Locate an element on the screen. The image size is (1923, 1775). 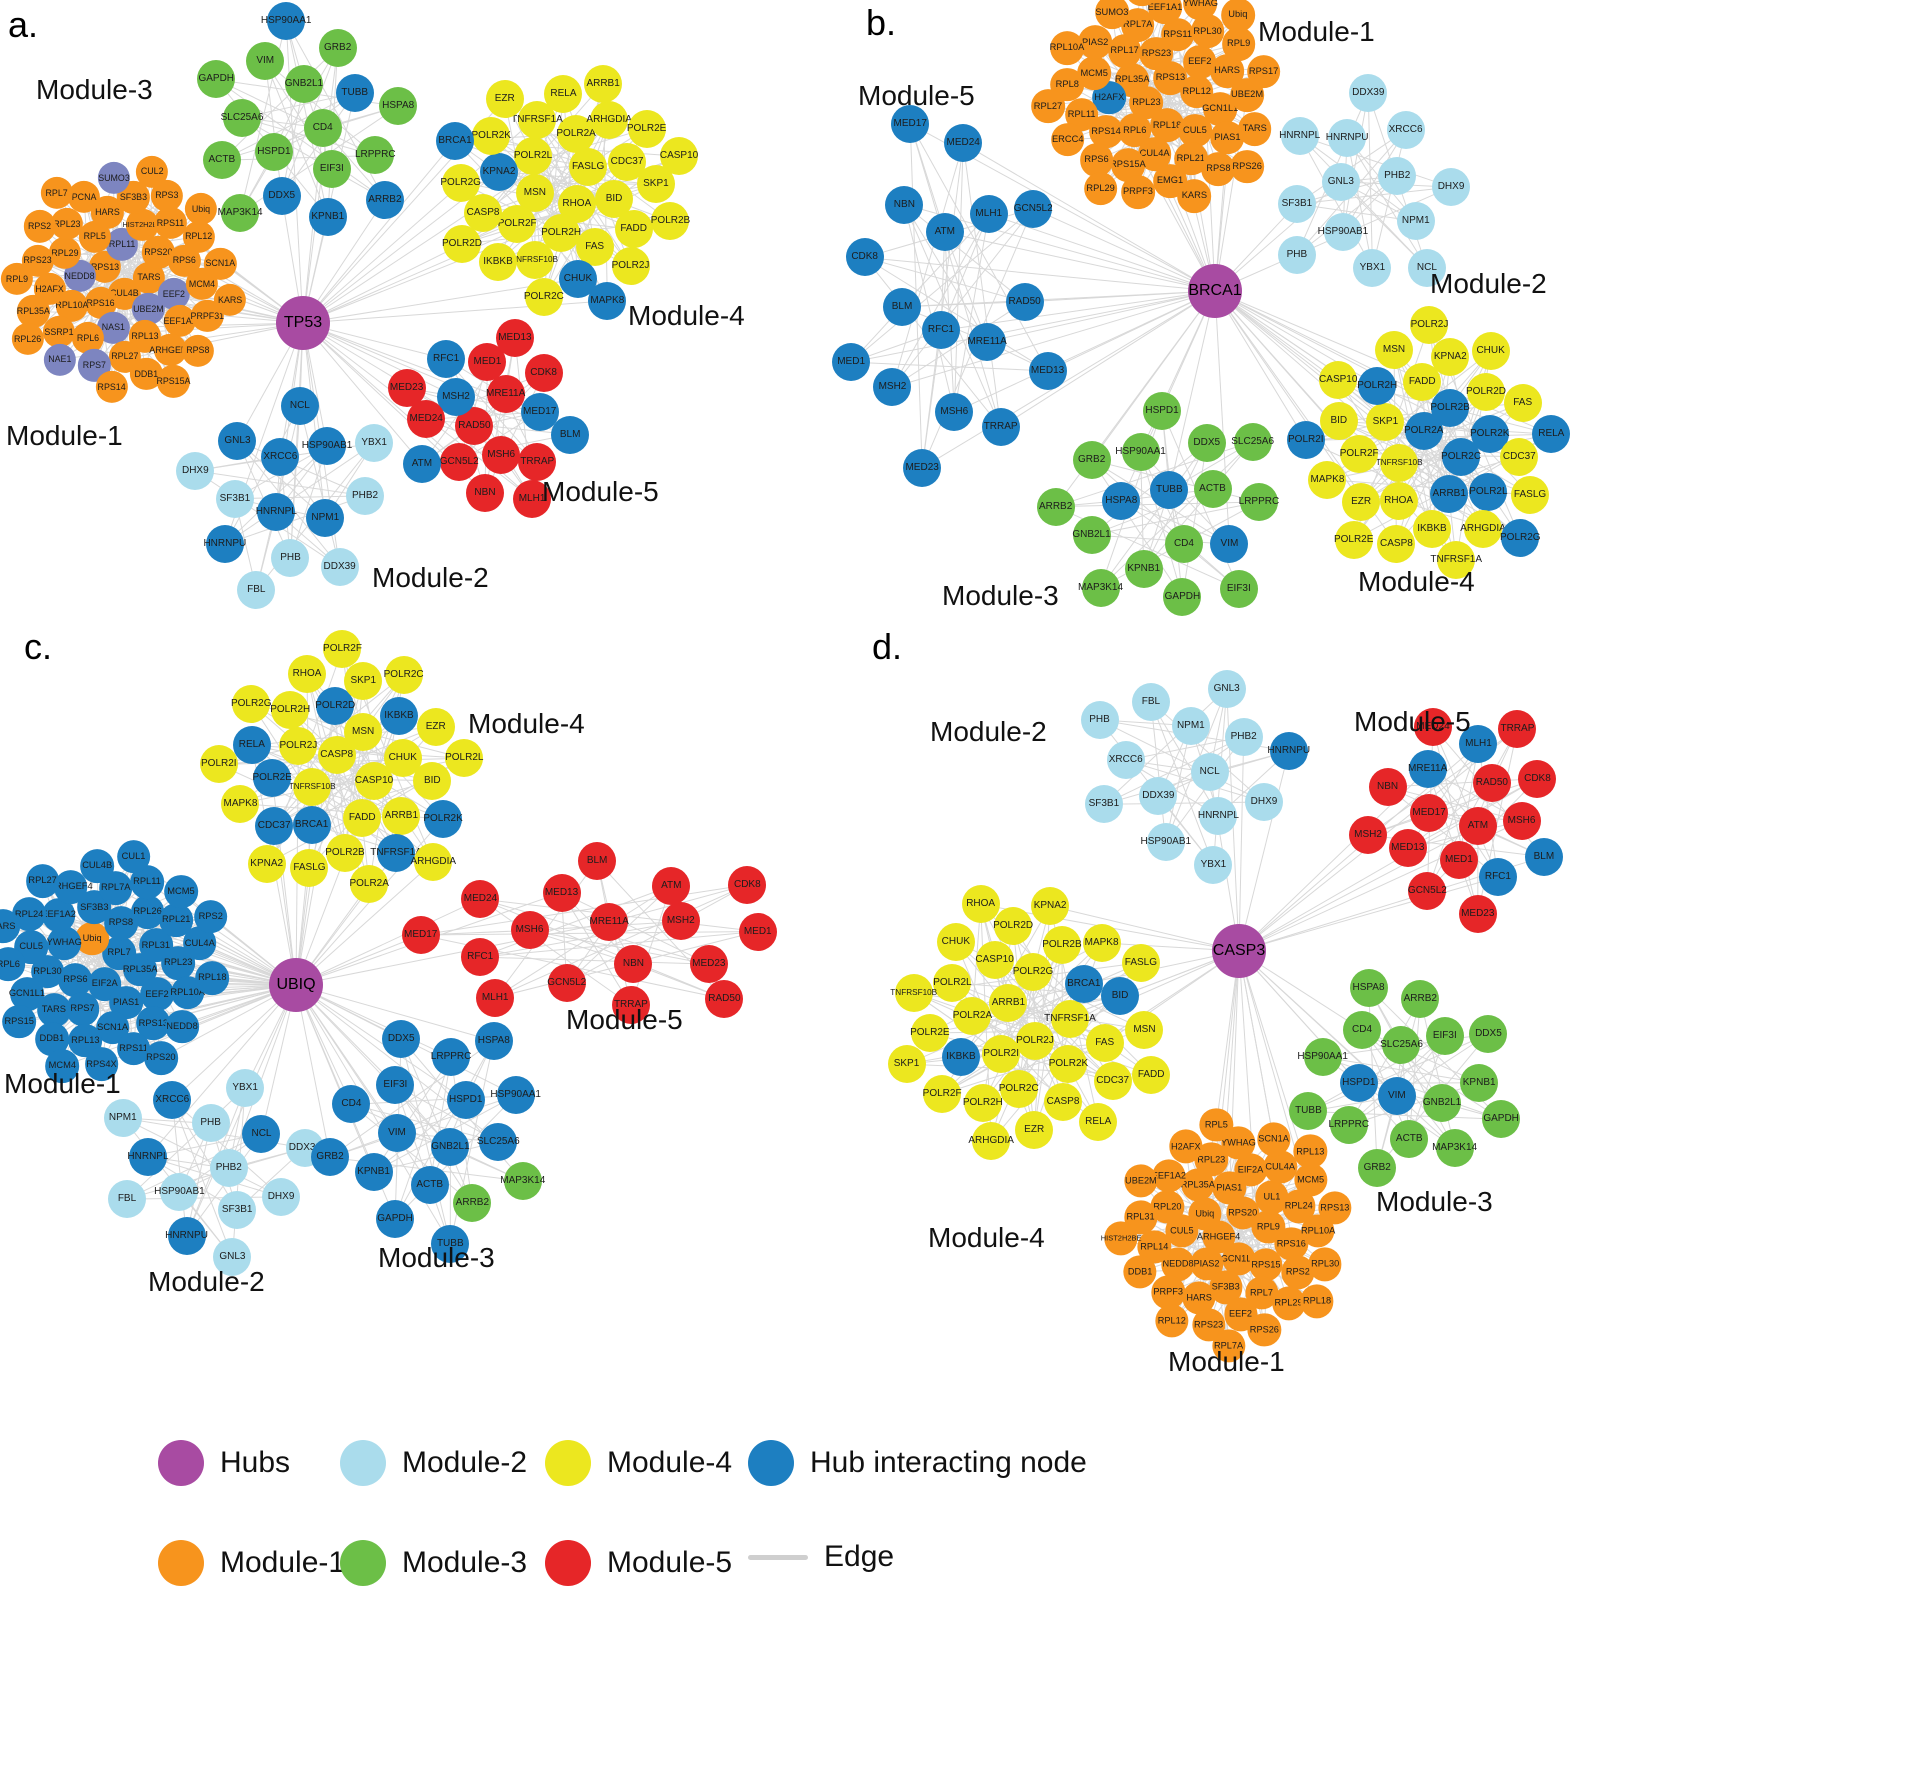
legend-label: Module-3 is located at coordinates (465, 1562).